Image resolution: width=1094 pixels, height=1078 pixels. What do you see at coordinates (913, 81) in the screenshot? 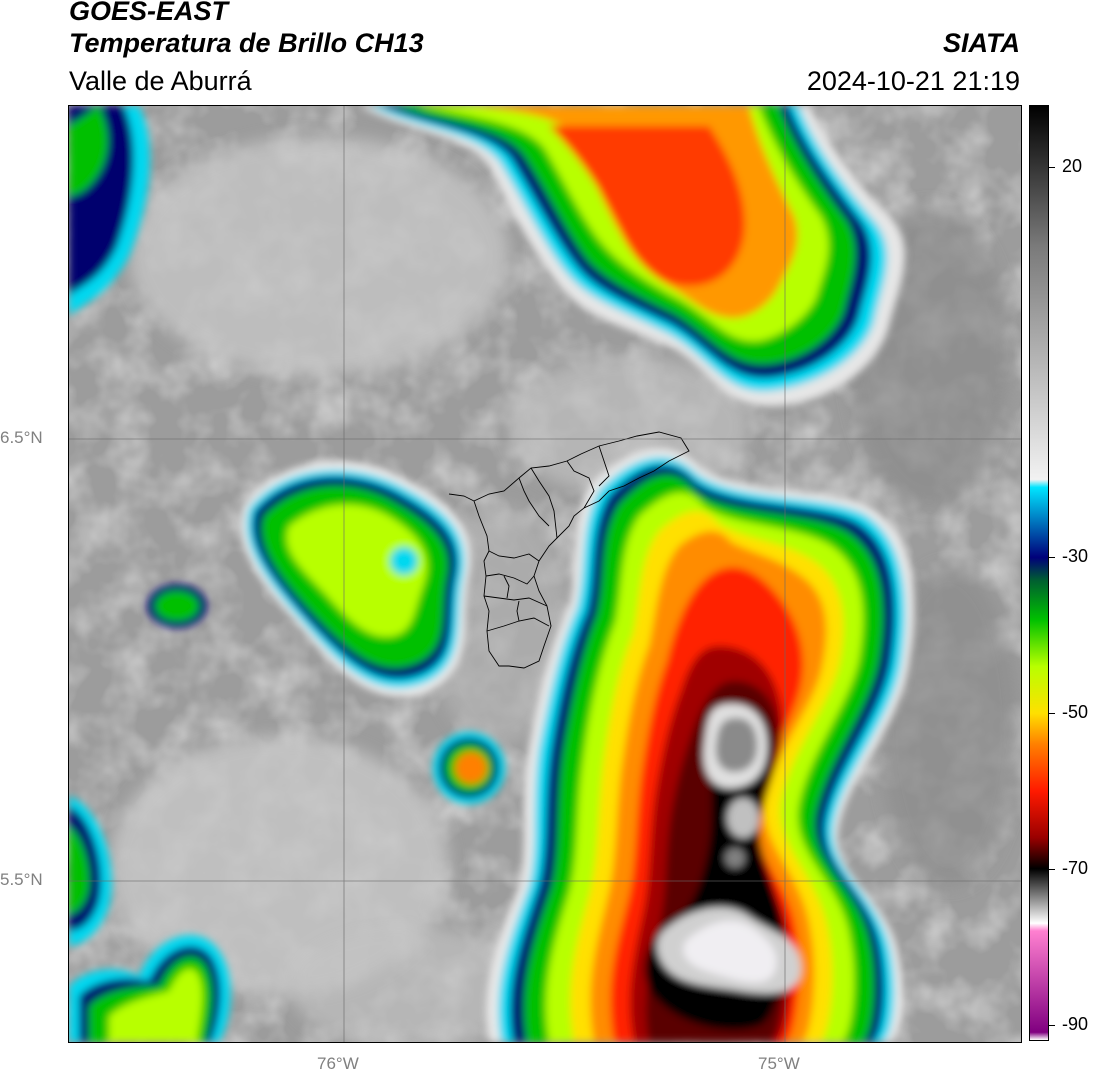
I see `datetime-label: 2024-10-21 21:19` at bounding box center [913, 81].